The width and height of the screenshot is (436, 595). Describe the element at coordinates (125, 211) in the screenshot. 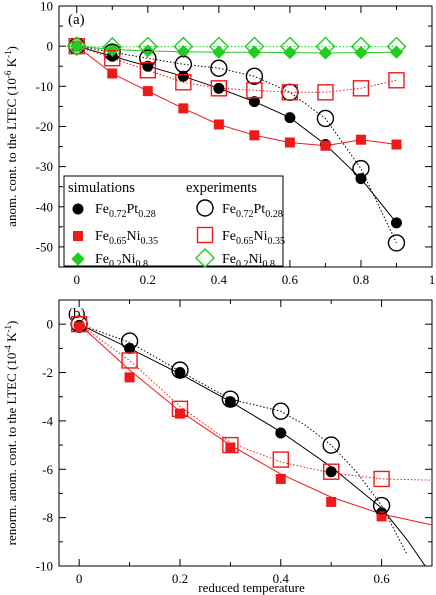

I see `legend-label-simulation: Fe0.72Pt0.28` at that location.